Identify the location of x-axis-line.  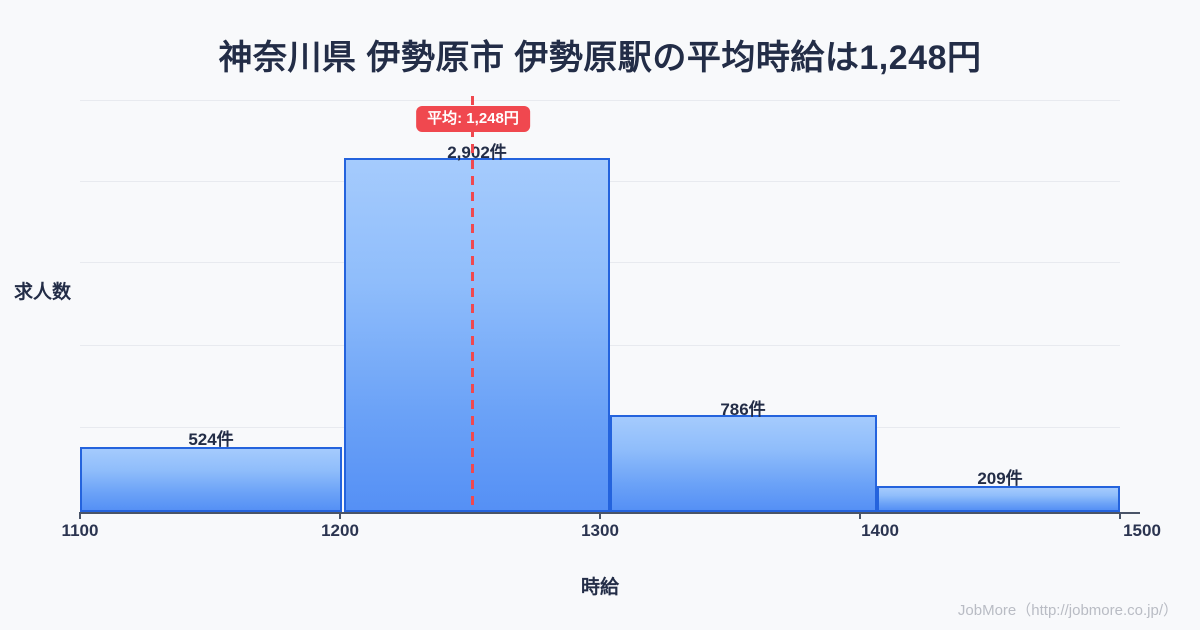
(610, 513).